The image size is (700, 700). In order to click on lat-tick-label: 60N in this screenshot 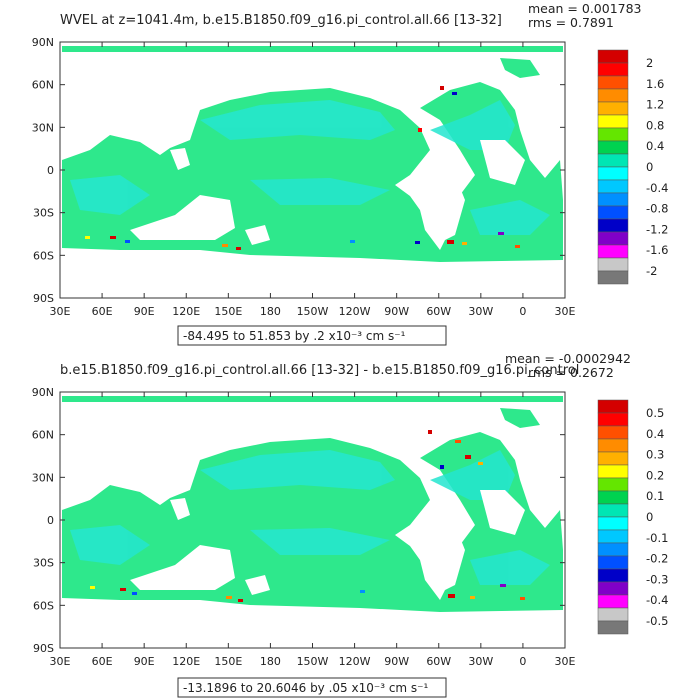, I will do `click(43, 85)`.